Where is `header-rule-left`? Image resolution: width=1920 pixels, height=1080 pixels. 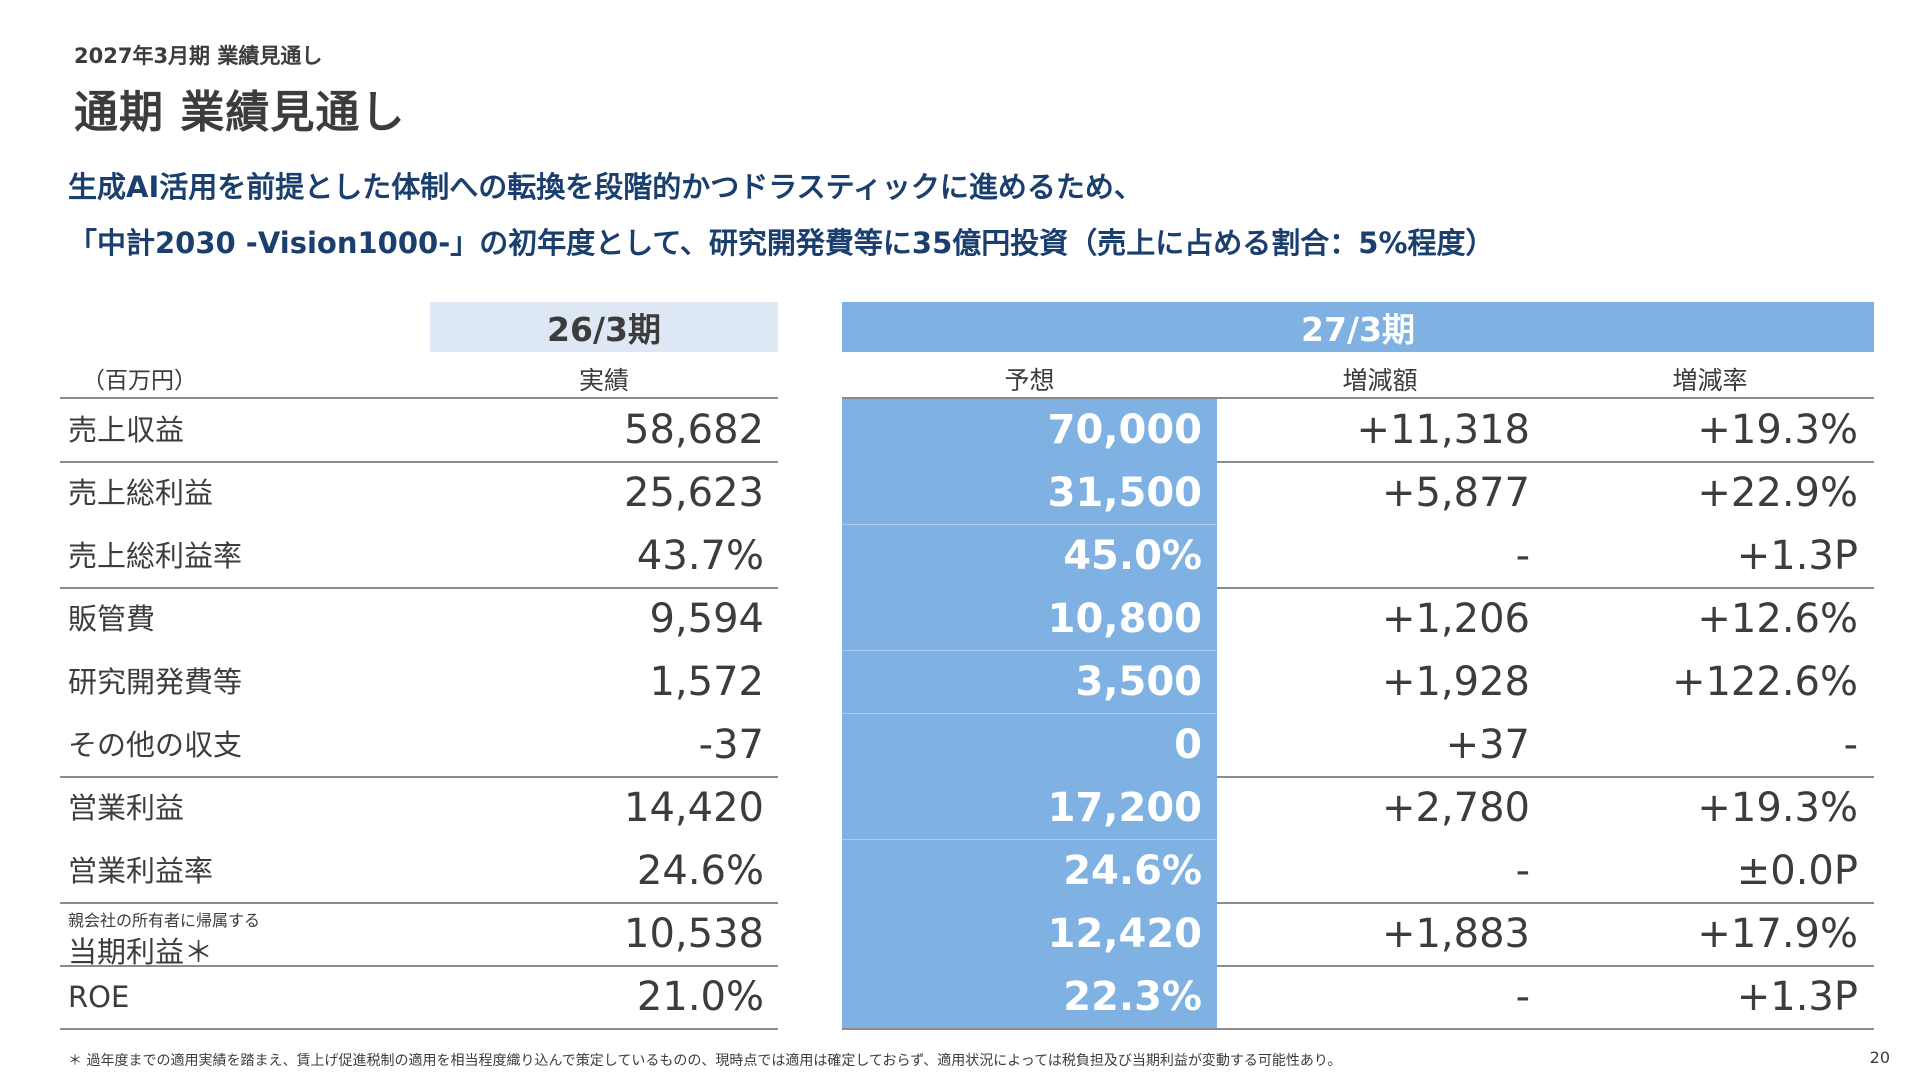
header-rule-left is located at coordinates (419, 398).